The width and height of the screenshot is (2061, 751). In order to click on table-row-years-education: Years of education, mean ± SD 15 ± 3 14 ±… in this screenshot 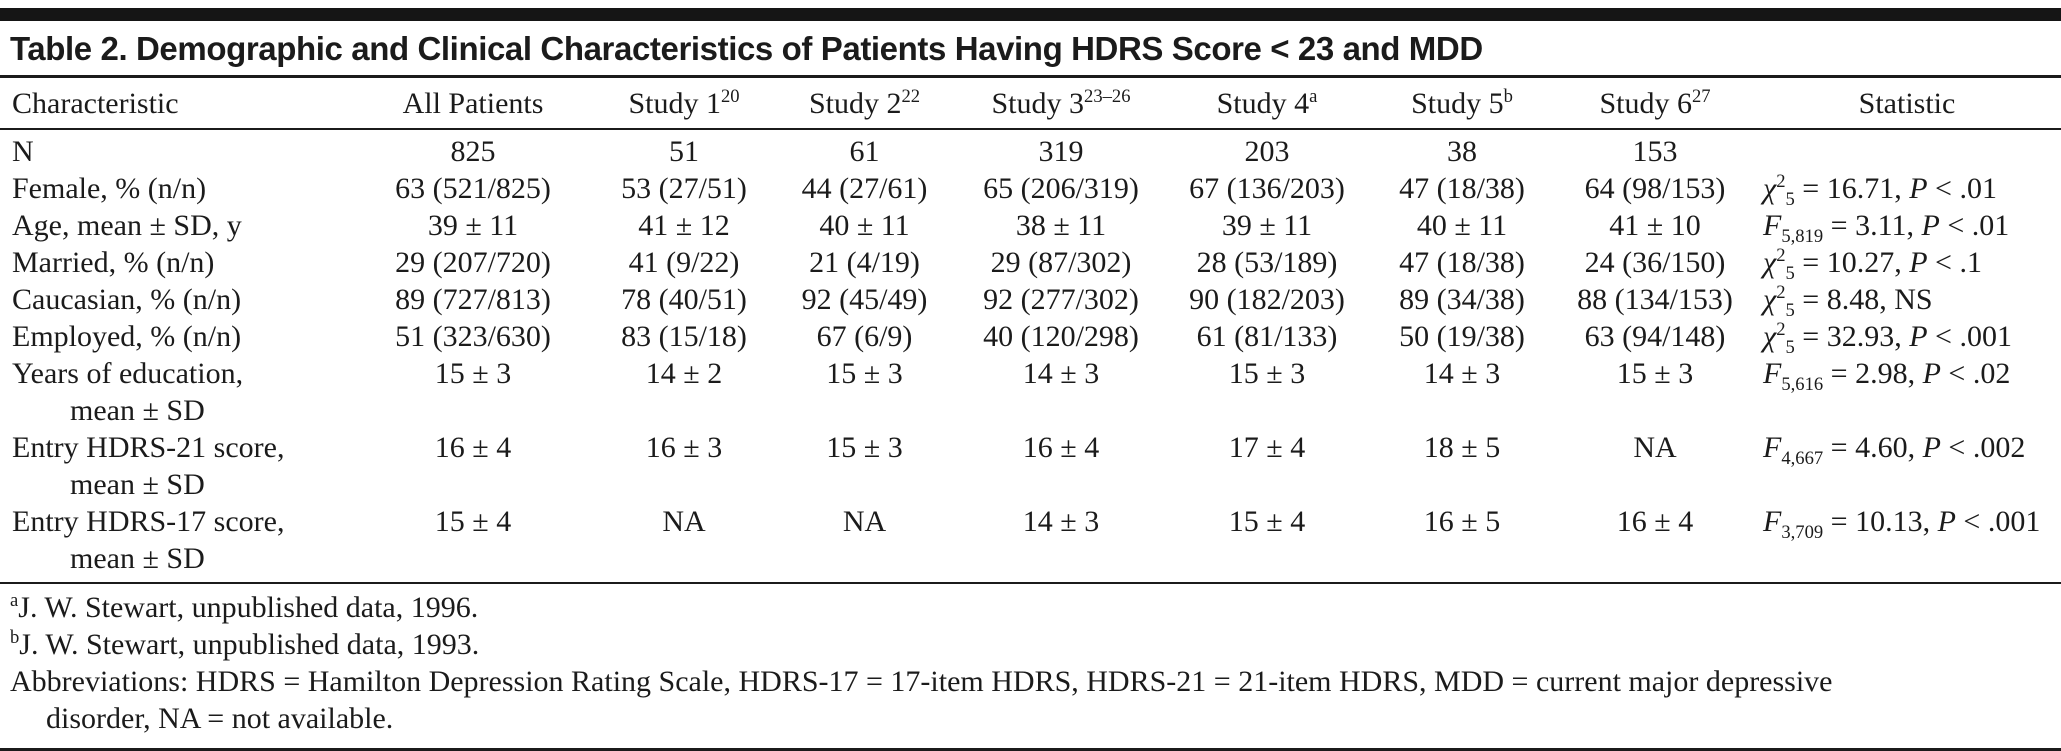, I will do `click(1030, 392)`.